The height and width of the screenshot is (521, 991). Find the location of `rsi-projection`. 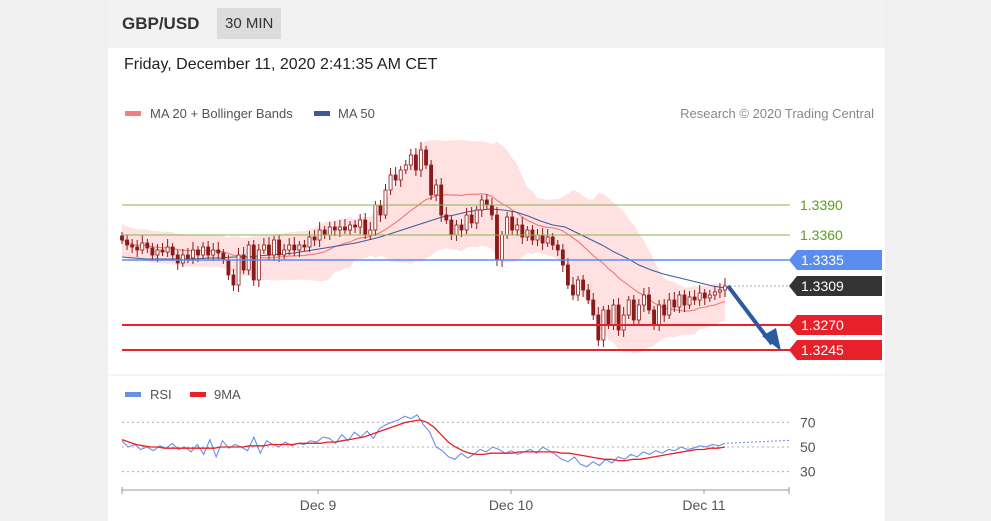

rsi-projection is located at coordinates (758, 441).